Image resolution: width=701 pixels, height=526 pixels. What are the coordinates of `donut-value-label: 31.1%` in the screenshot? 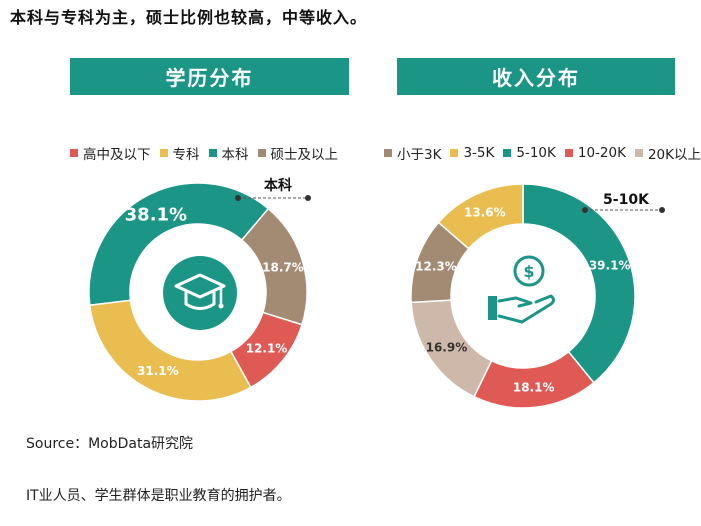 It's located at (158, 371).